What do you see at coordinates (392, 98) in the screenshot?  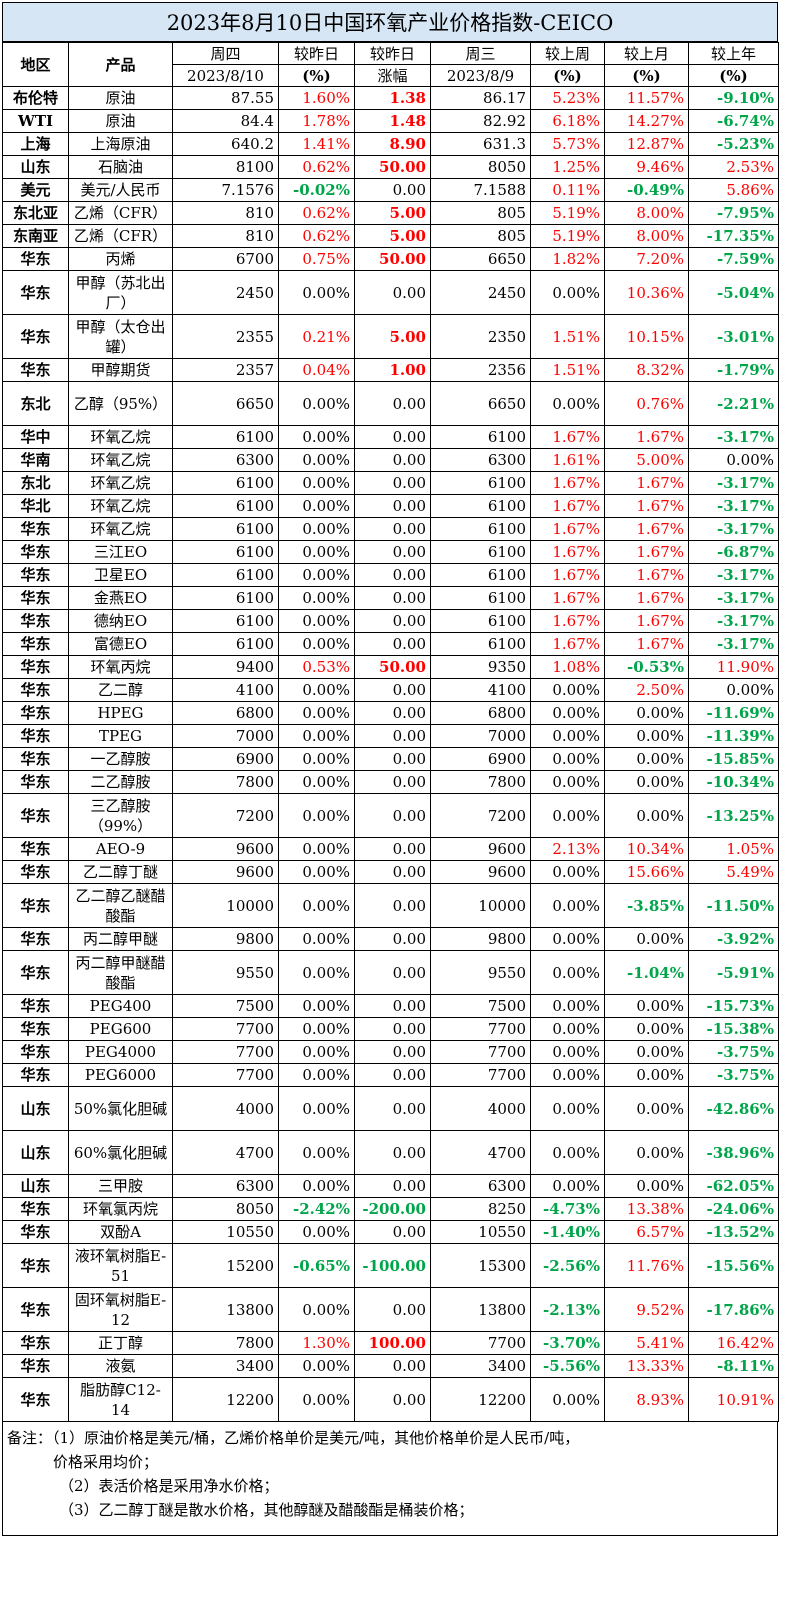 I see `cell-chg: 1.38` at bounding box center [392, 98].